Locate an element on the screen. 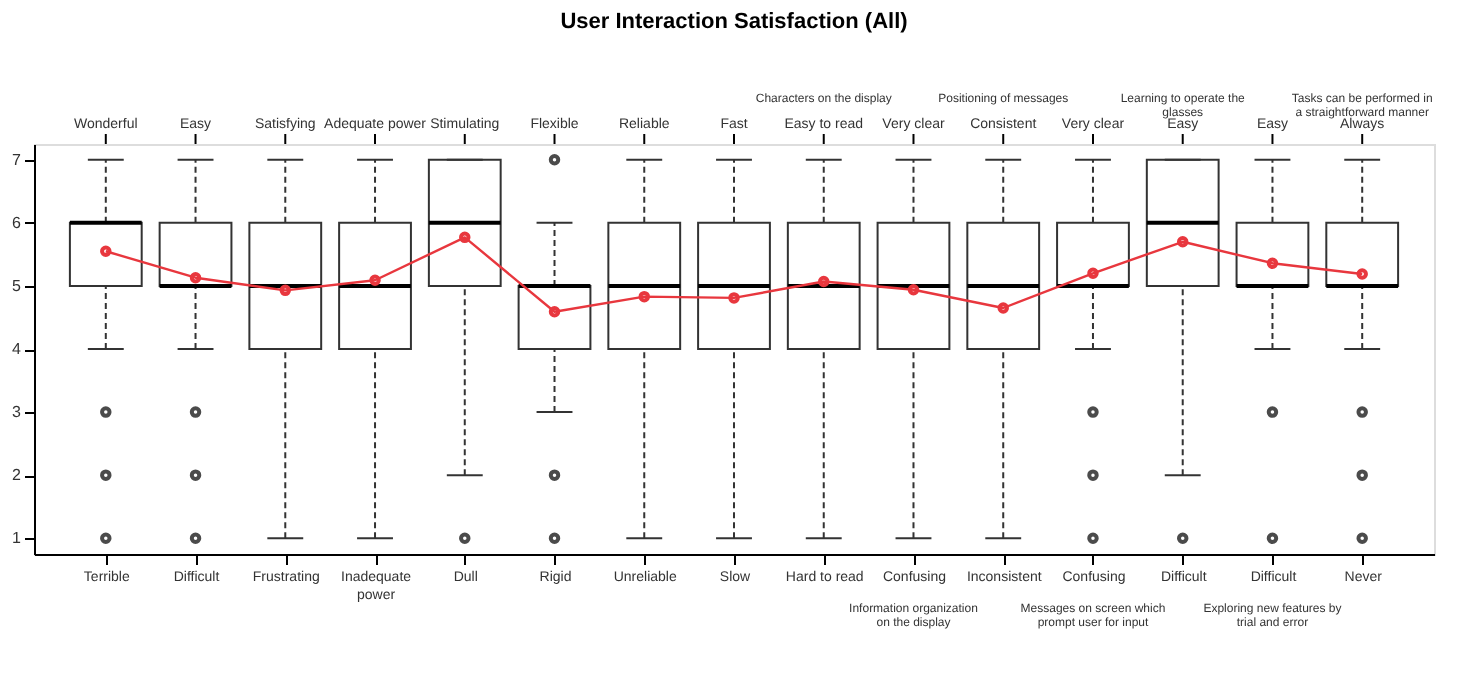  y-tick-label: 5 is located at coordinates (17, 285).